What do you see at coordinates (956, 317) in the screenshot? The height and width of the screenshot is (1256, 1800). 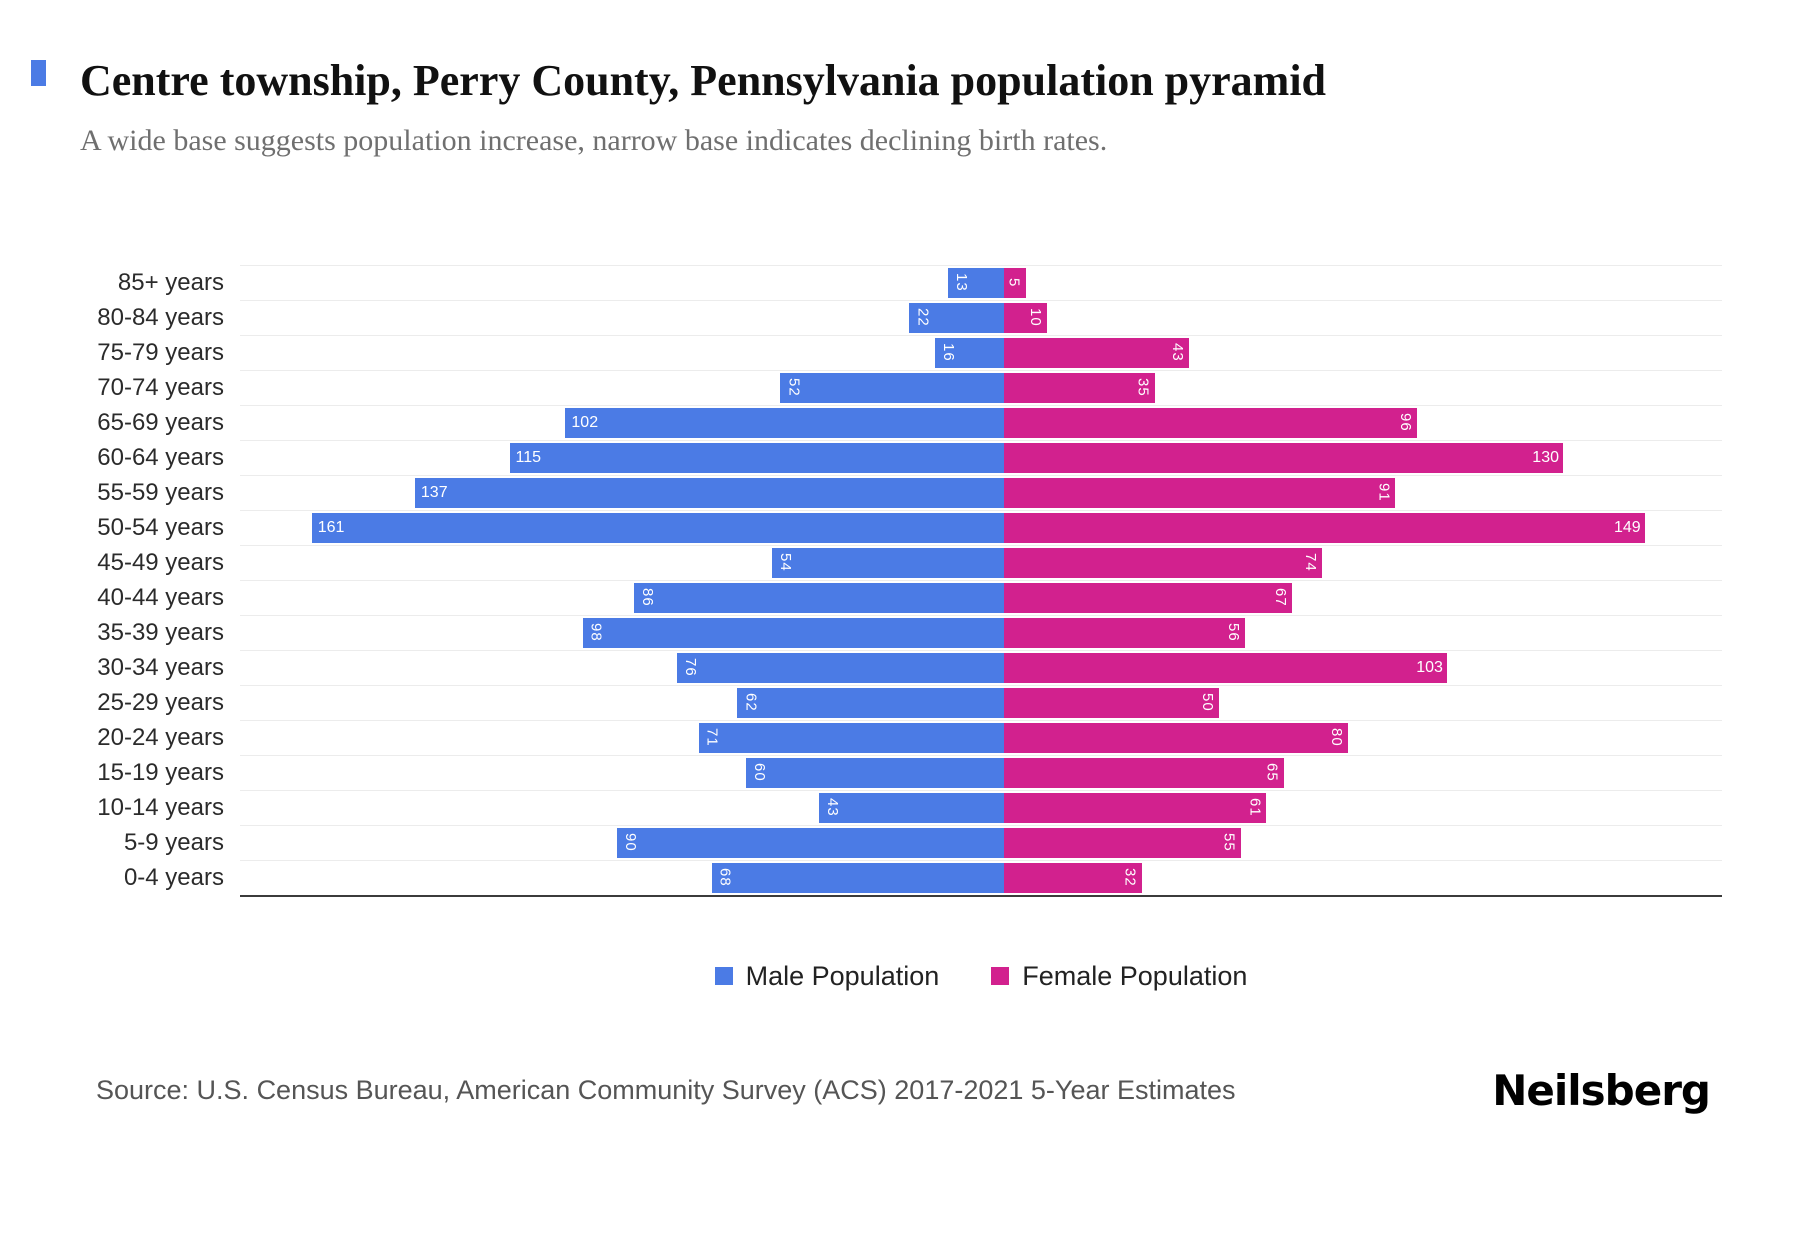 I see `male-bar: 22` at bounding box center [956, 317].